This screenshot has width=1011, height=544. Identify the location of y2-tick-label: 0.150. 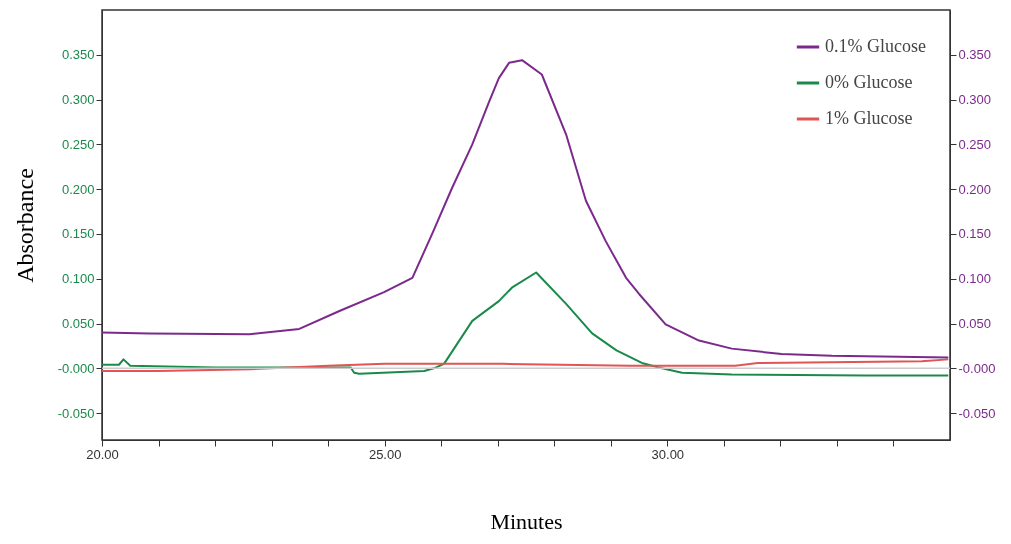
(975, 234).